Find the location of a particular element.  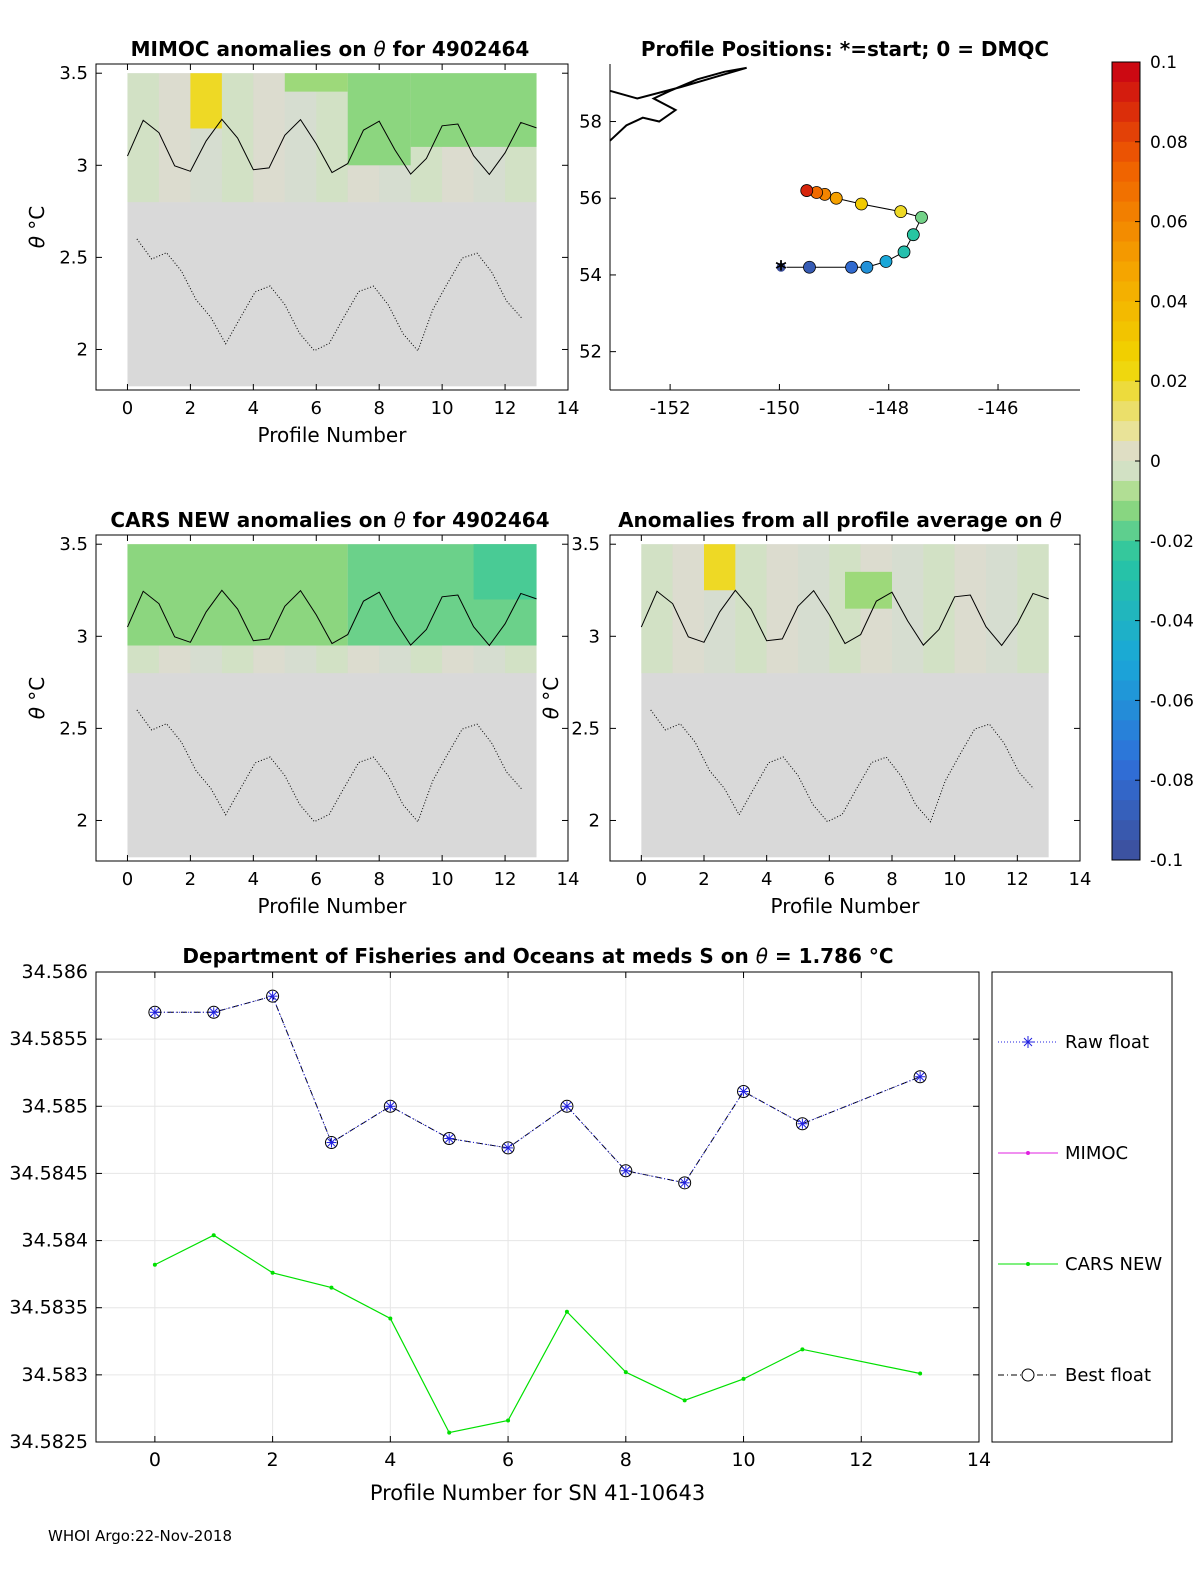

series-best-line is located at coordinates (537, 1089).